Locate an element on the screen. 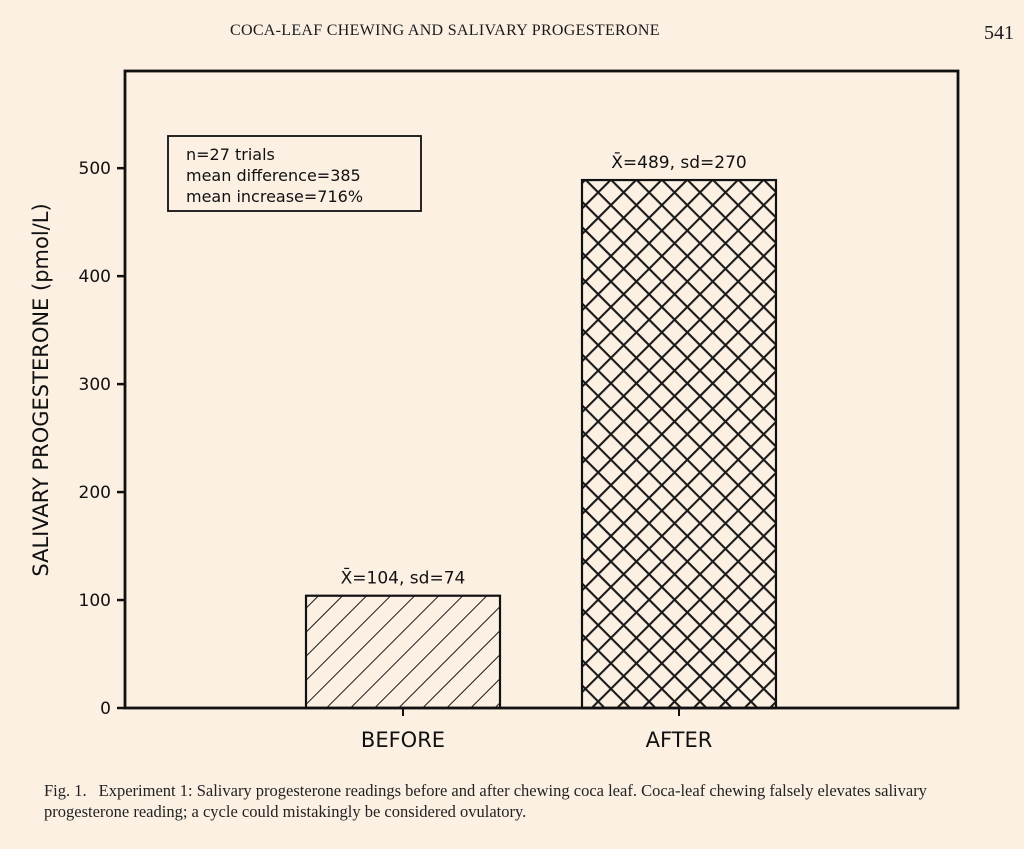 This screenshot has height=849, width=1024. y-tick-label: 0 is located at coordinates (105, 709).